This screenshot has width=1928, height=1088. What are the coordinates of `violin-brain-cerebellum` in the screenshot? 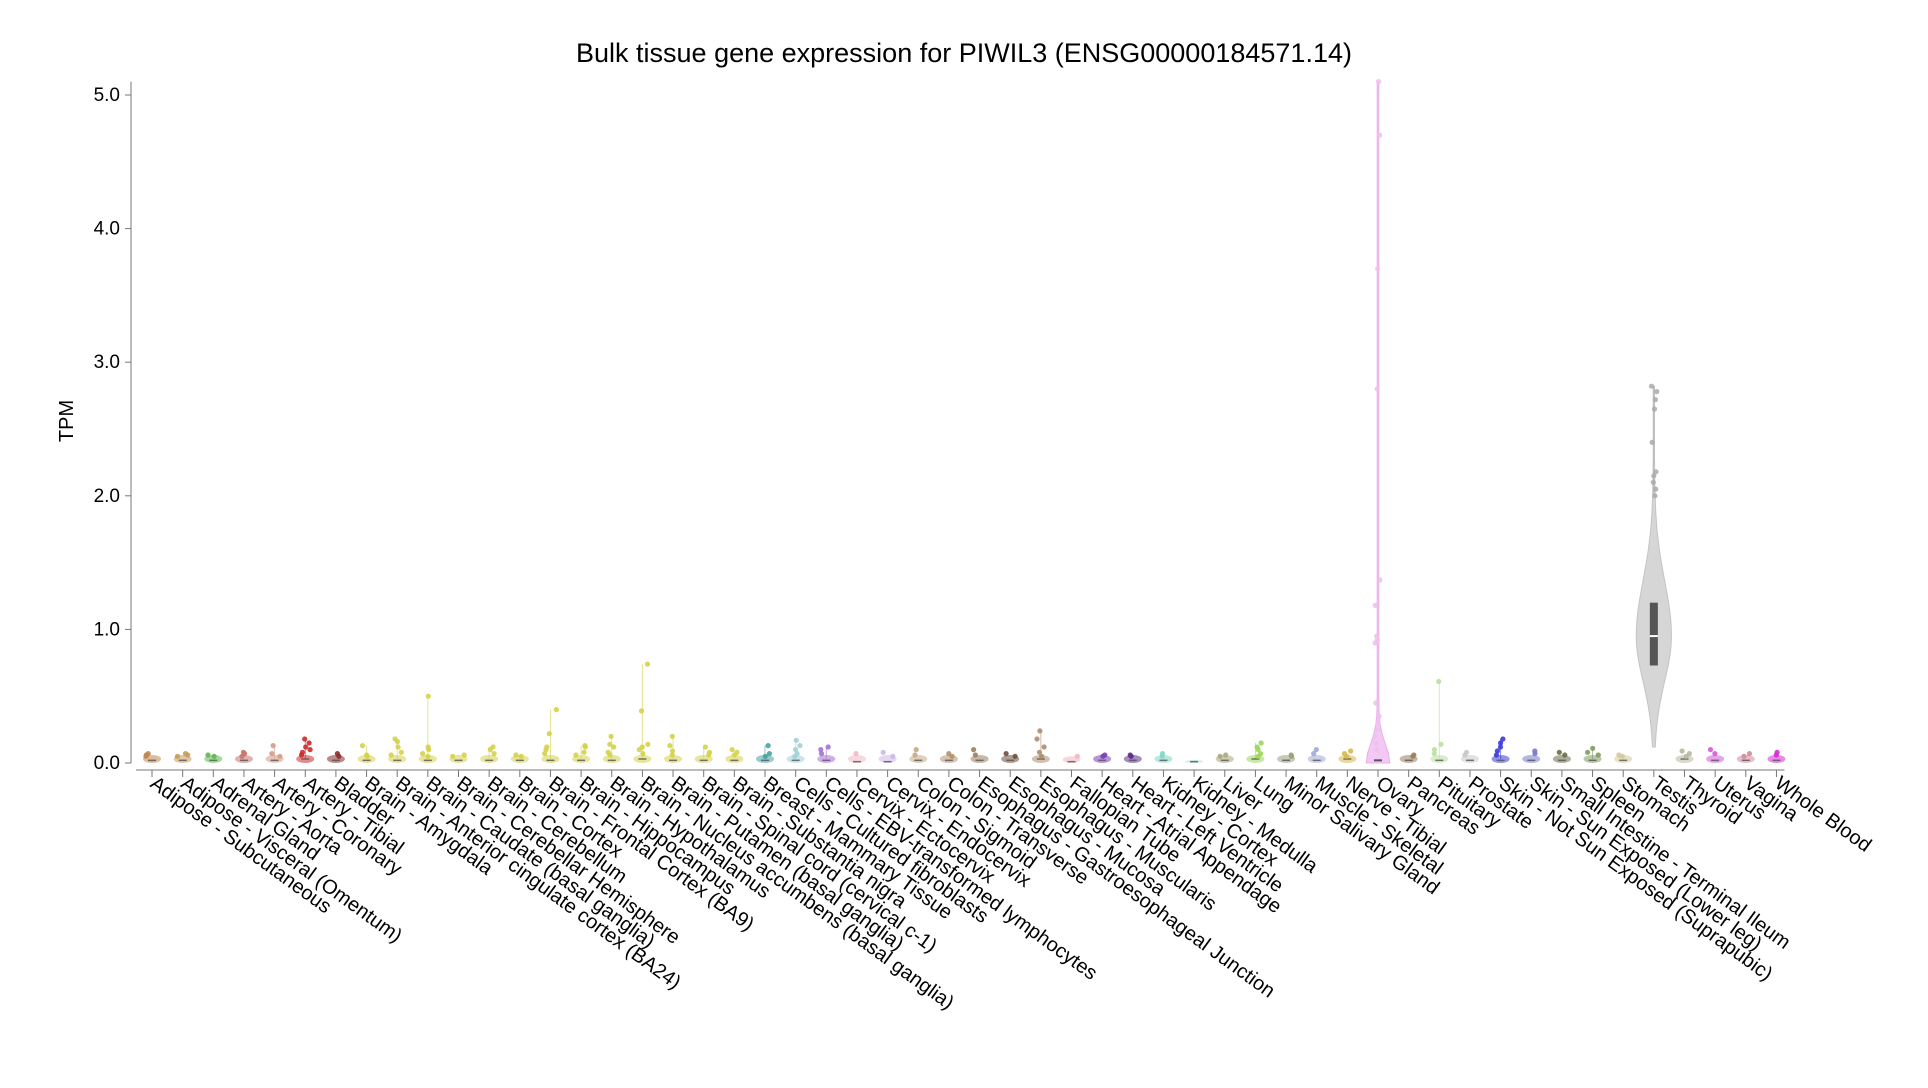 It's located at (489, 753).